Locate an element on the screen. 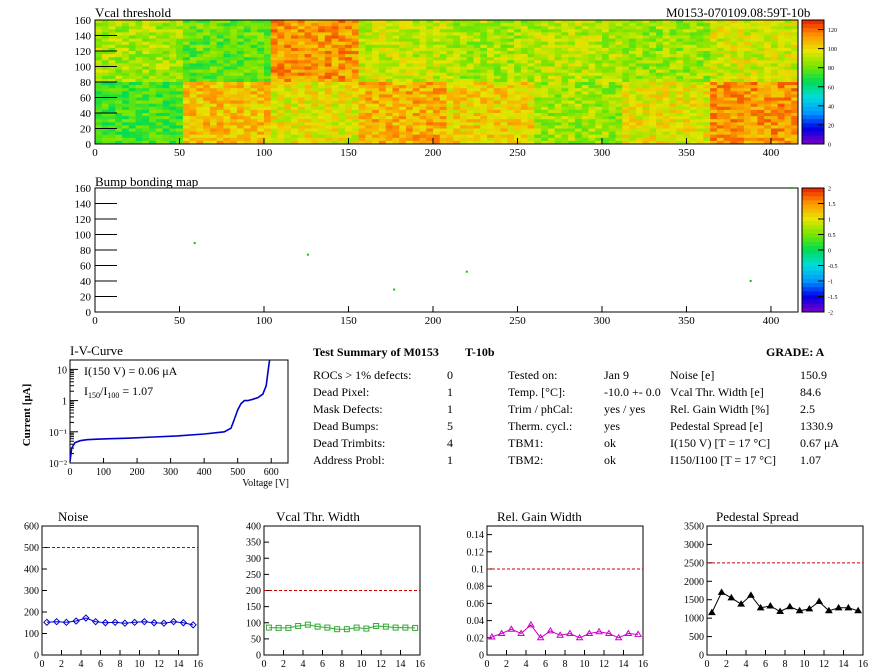 Image resolution: width=896 pixels, height=672 pixels. summary-value: 0.67 μA is located at coordinates (820, 443).